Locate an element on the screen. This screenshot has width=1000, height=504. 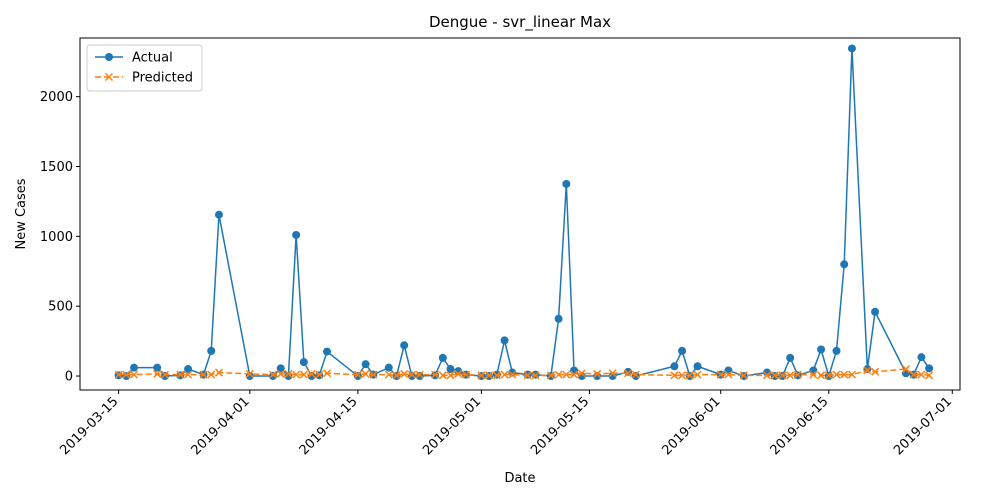
series-line-predicted is located at coordinates (524, 372).